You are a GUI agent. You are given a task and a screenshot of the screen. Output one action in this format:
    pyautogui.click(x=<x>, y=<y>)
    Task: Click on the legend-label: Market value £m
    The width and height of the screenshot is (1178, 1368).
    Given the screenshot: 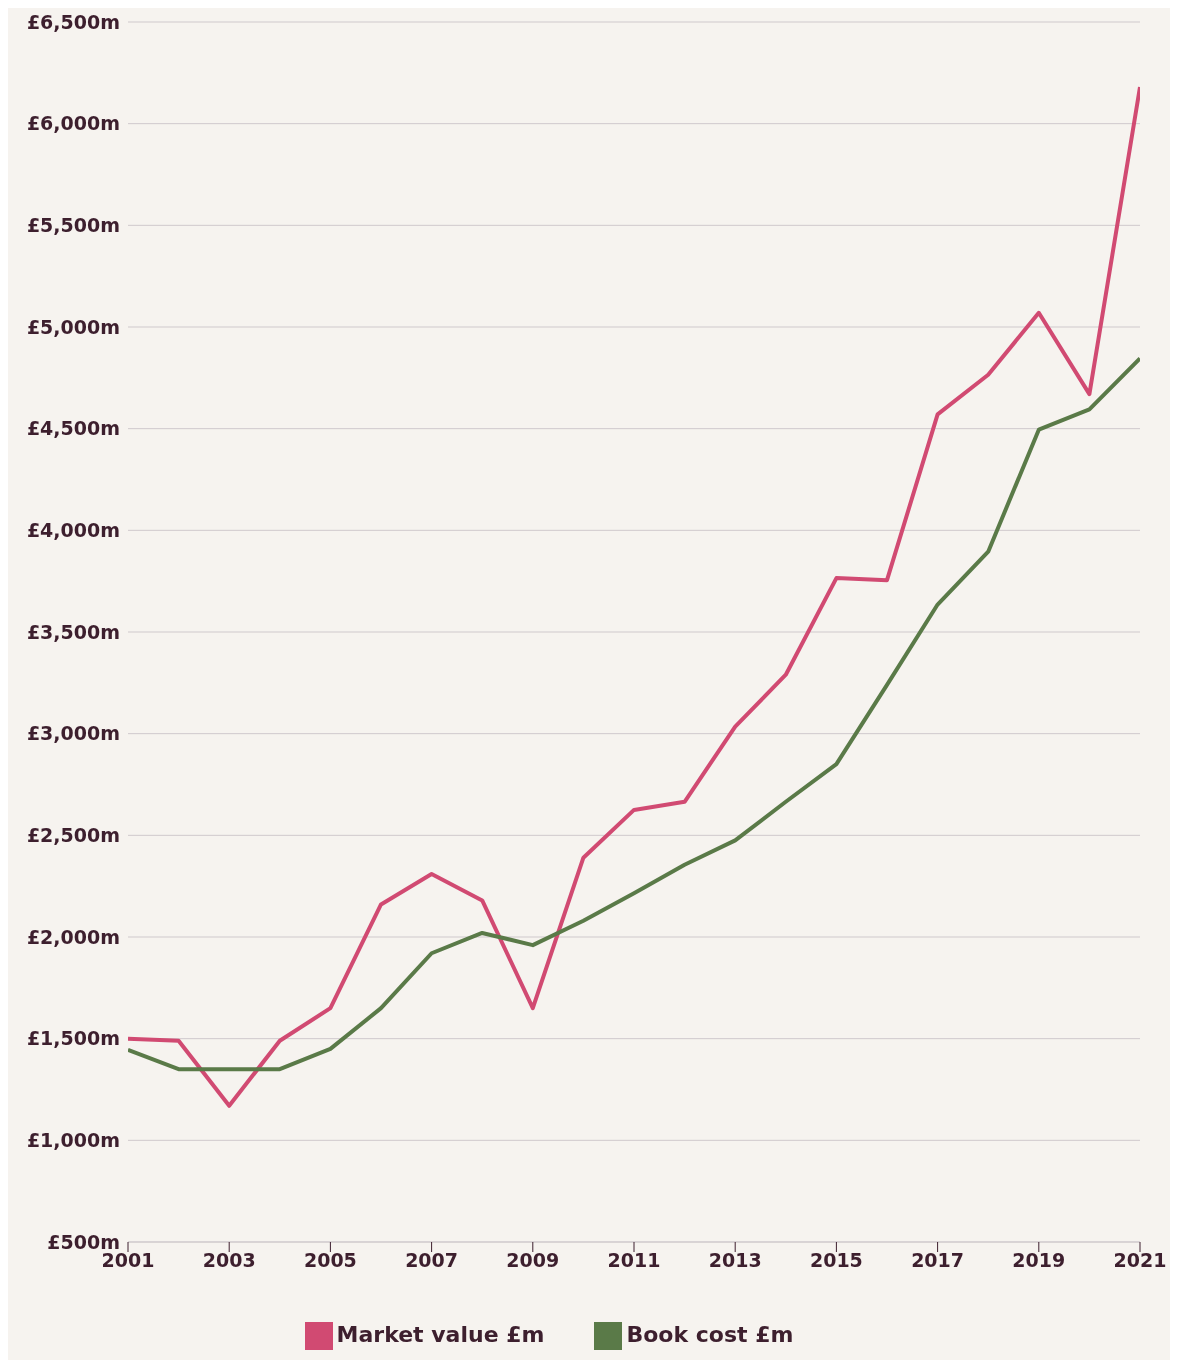 What is the action you would take?
    pyautogui.click(x=440, y=1334)
    